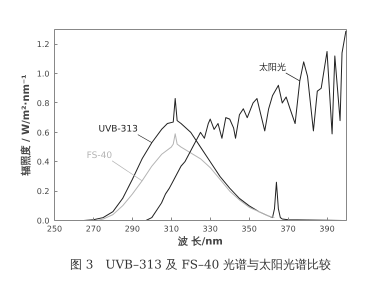  I want to click on x-tick-label: 250, so click(54, 229).